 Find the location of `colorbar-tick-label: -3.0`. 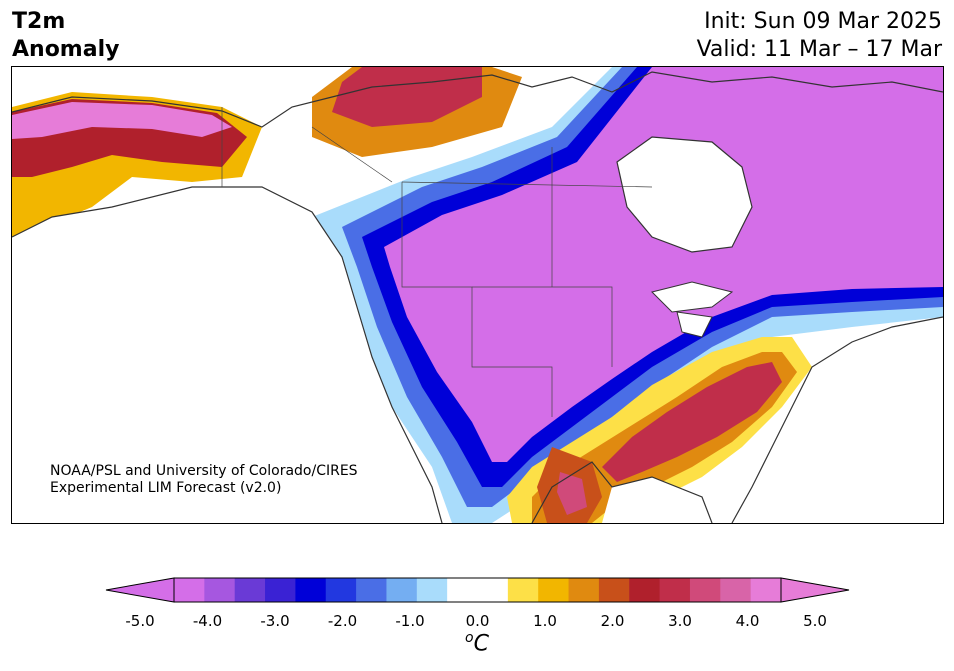

colorbar-tick-label: -3.0 is located at coordinates (274, 621).